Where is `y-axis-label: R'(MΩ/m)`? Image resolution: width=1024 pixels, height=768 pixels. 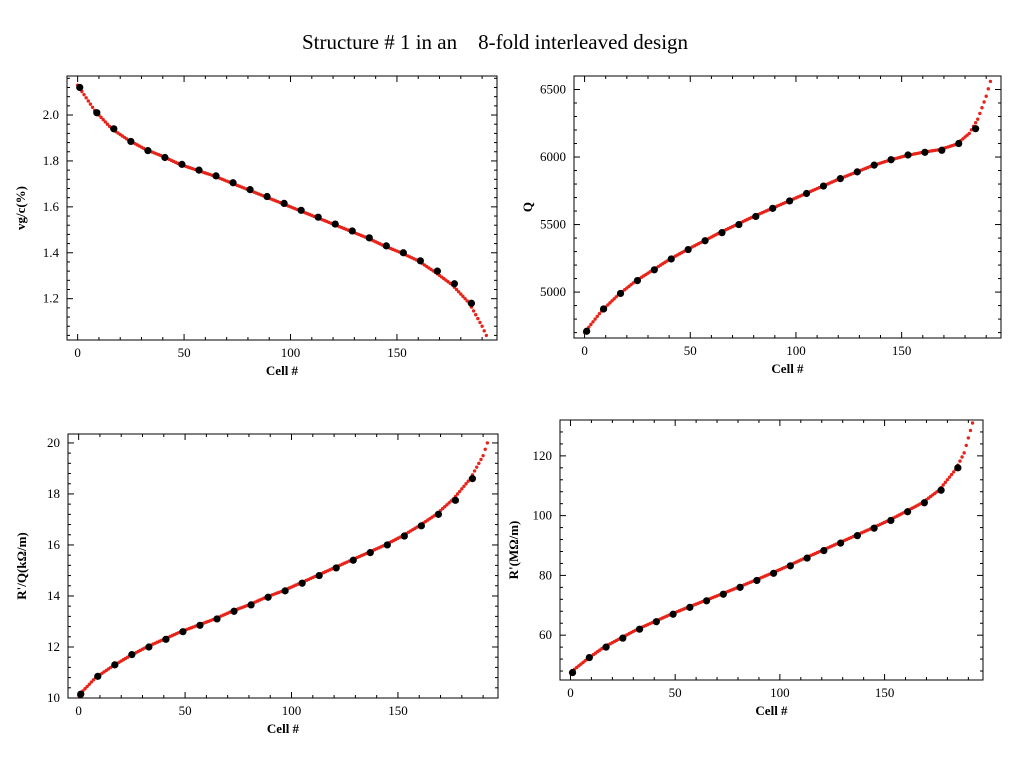 y-axis-label: R'(MΩ/m) is located at coordinates (513, 550).